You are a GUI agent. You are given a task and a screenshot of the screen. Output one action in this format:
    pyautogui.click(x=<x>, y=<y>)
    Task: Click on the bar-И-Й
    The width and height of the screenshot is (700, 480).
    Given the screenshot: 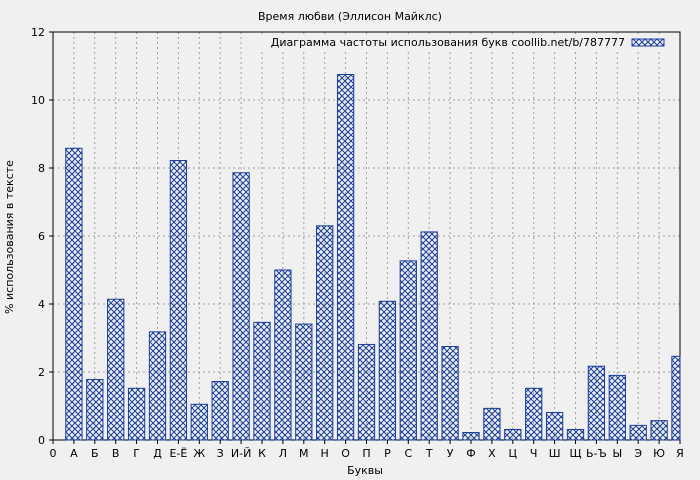 What is the action you would take?
    pyautogui.click(x=241, y=306)
    